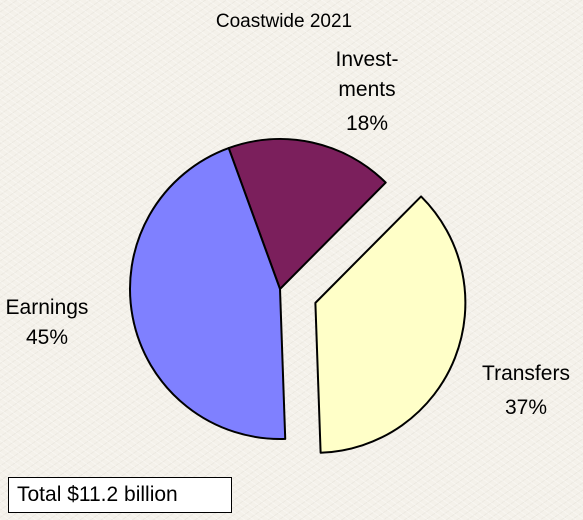 The height and width of the screenshot is (520, 583). Describe the element at coordinates (390, 324) in the screenshot. I see `pie-slice-transfers` at that location.